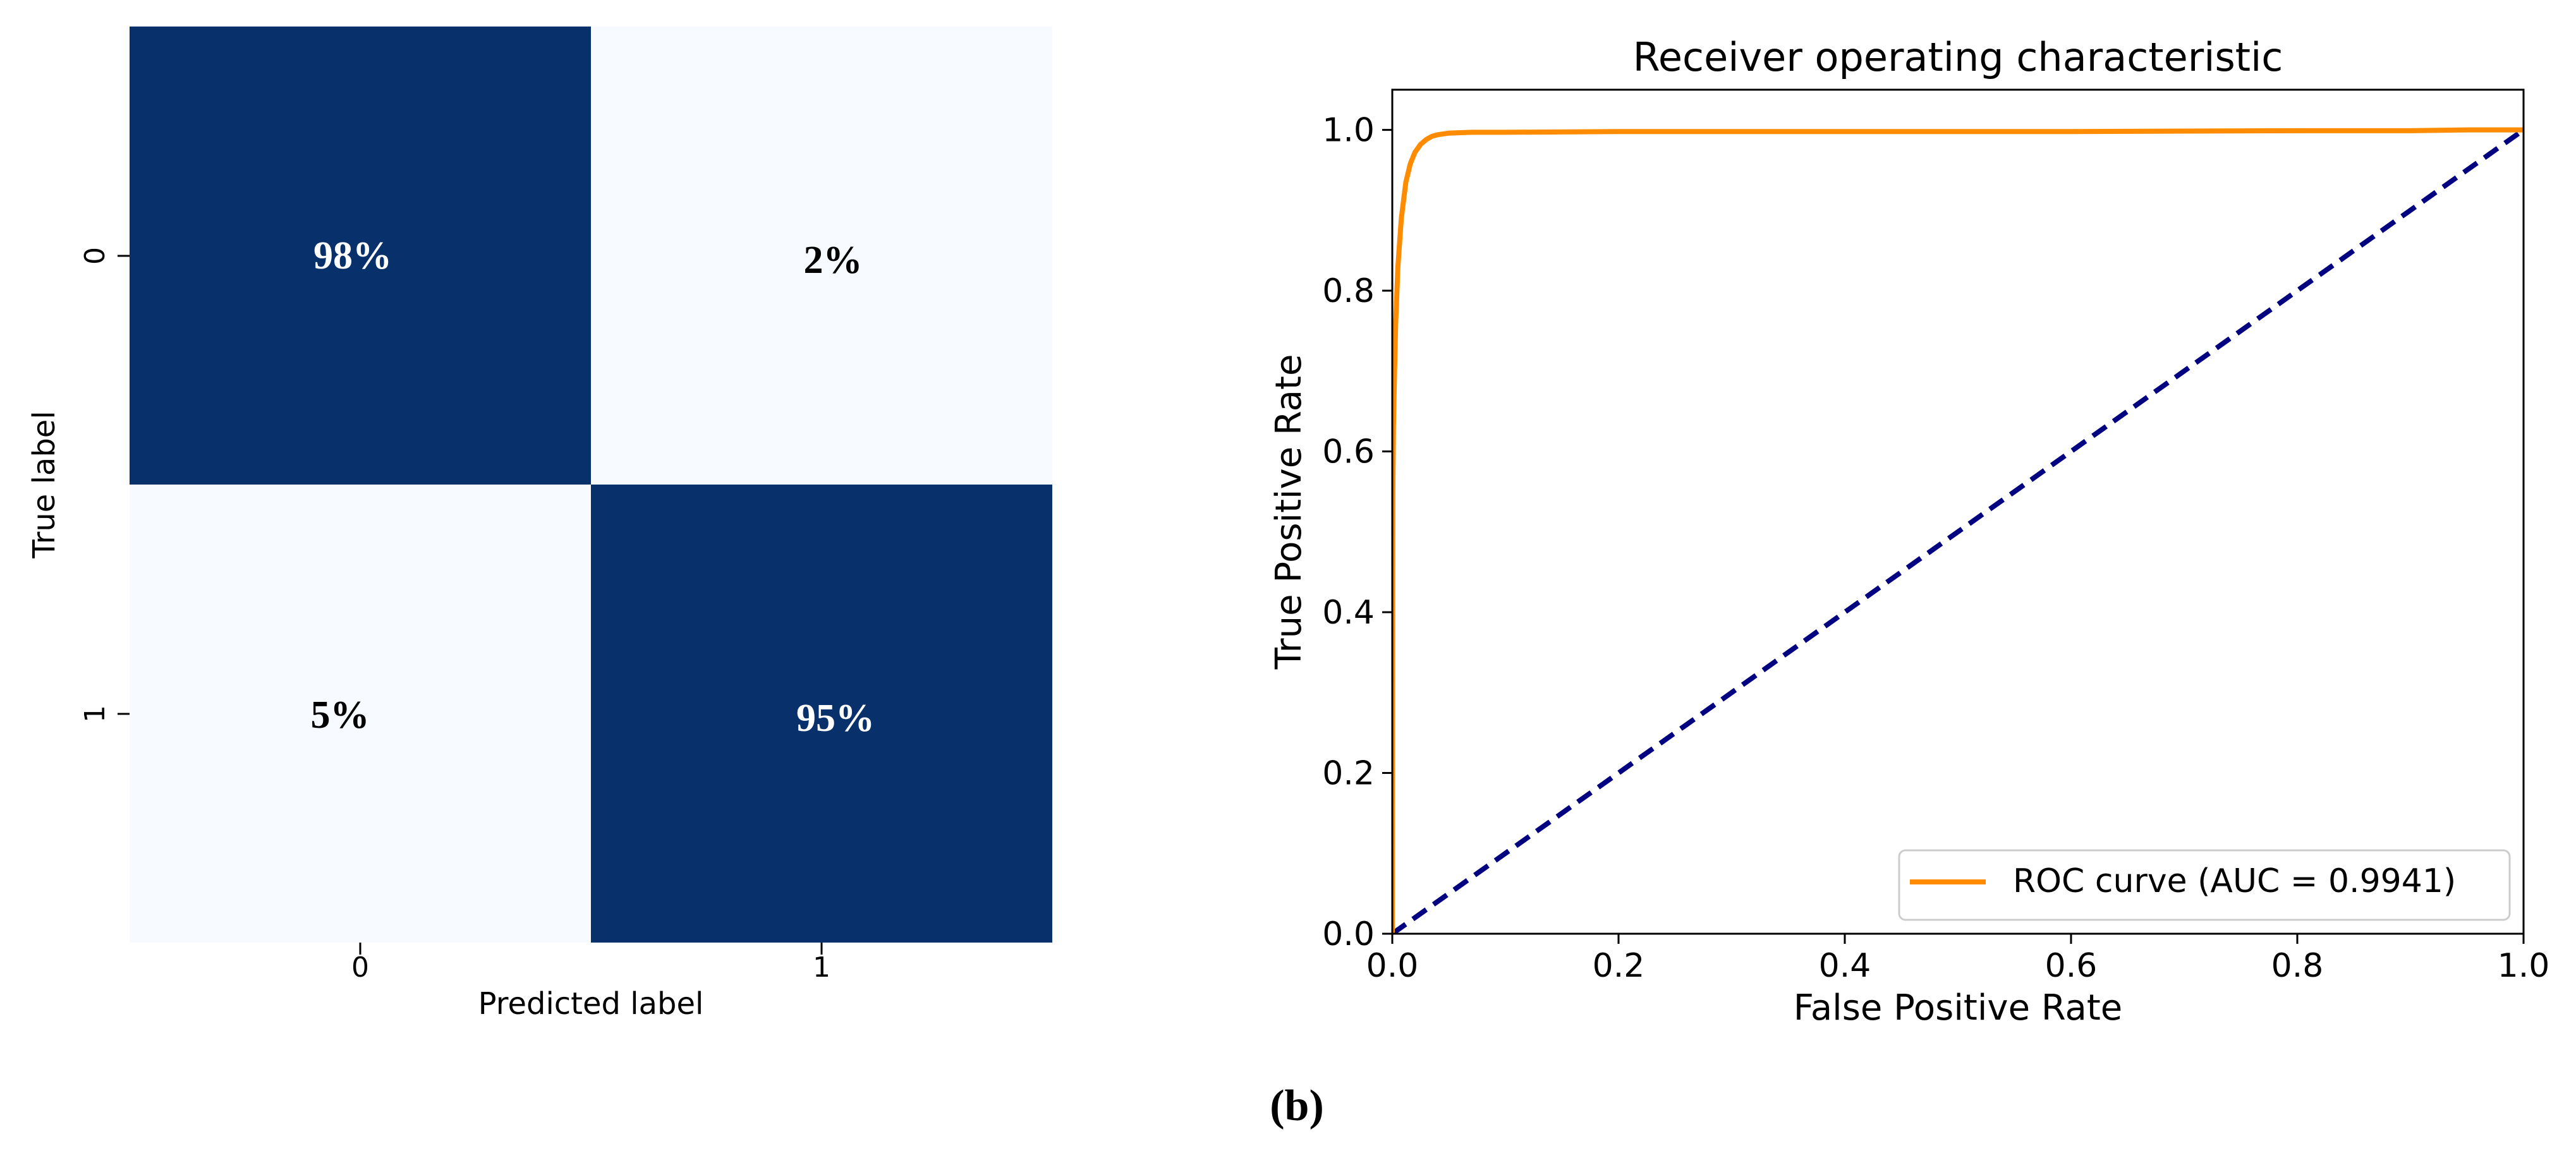 The height and width of the screenshot is (1158, 2576). I want to click on roc-y-tick-label: 1.0, so click(1349, 131).